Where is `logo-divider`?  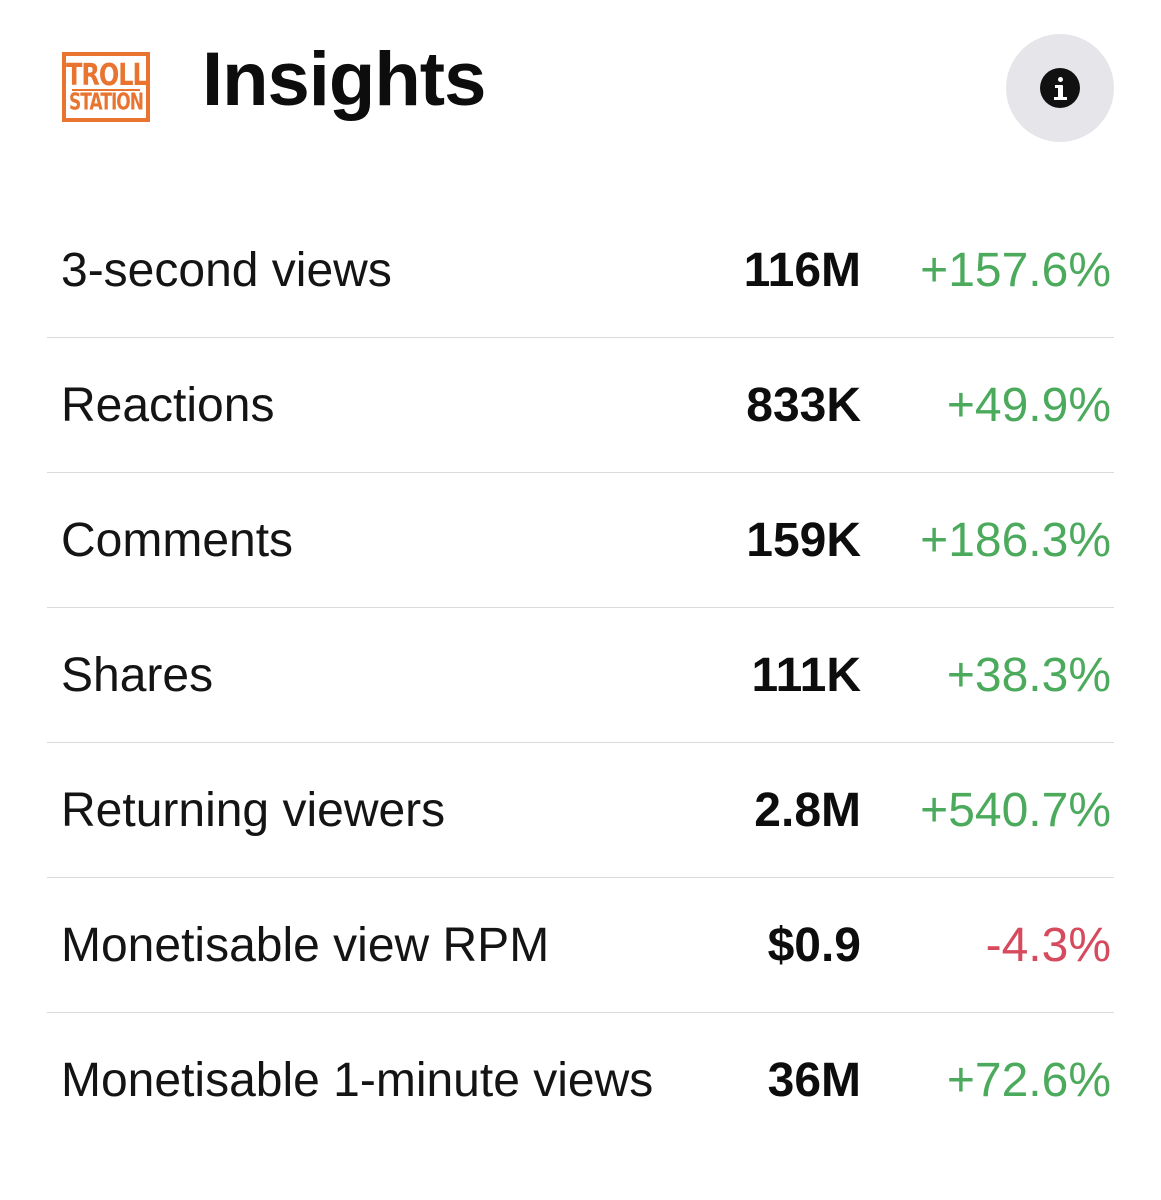
logo-divider is located at coordinates (106, 90).